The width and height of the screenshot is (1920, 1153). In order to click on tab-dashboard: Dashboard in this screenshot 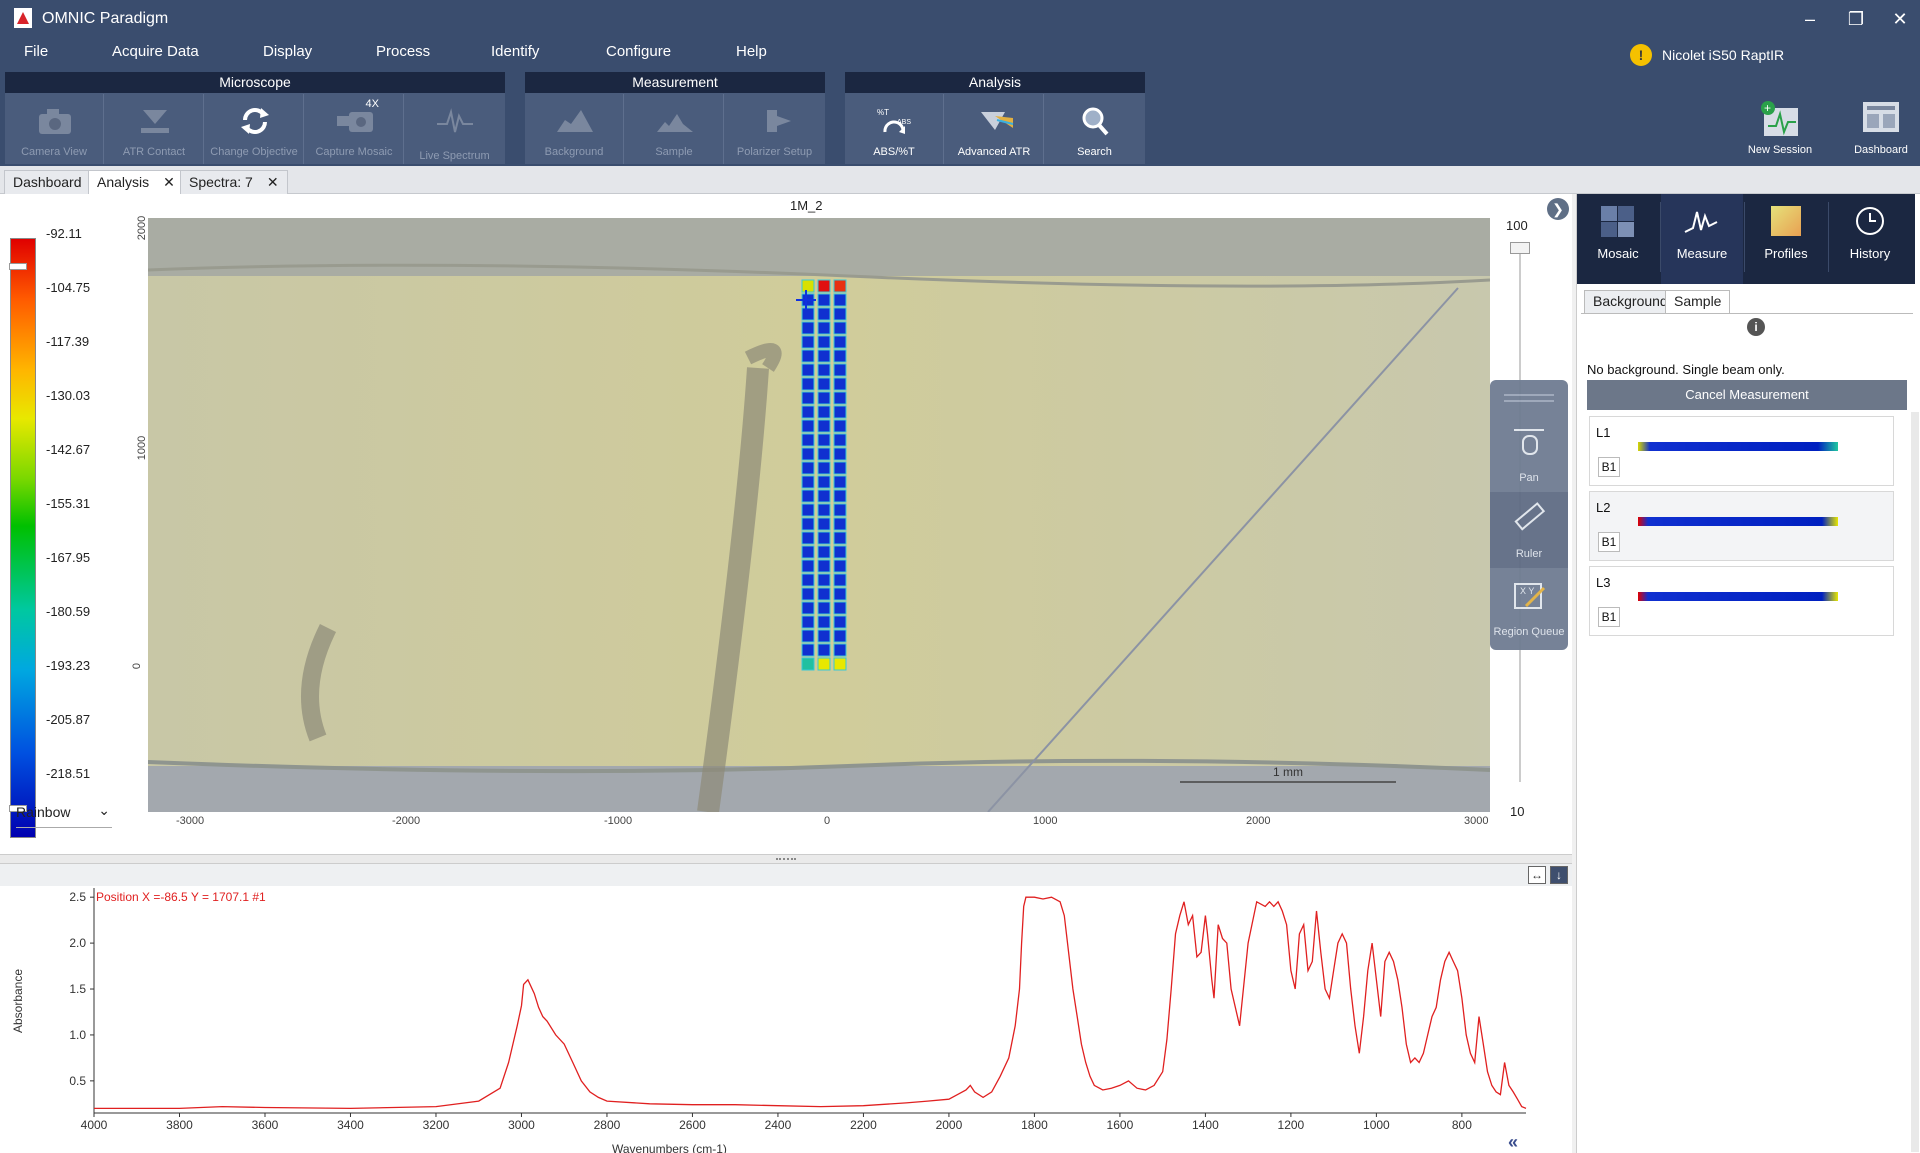, I will do `click(47, 182)`.